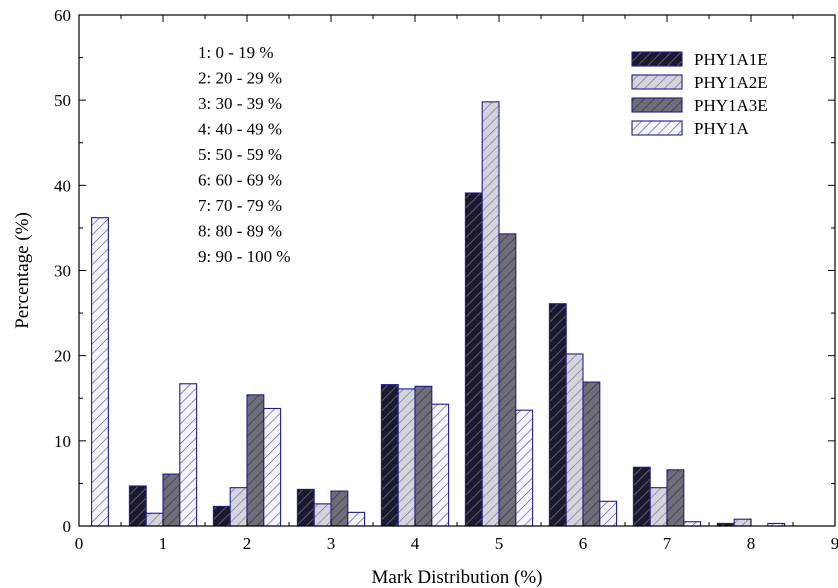 The image size is (838, 588). I want to click on x-axis-title: Mark Distribution (%), so click(457, 577).